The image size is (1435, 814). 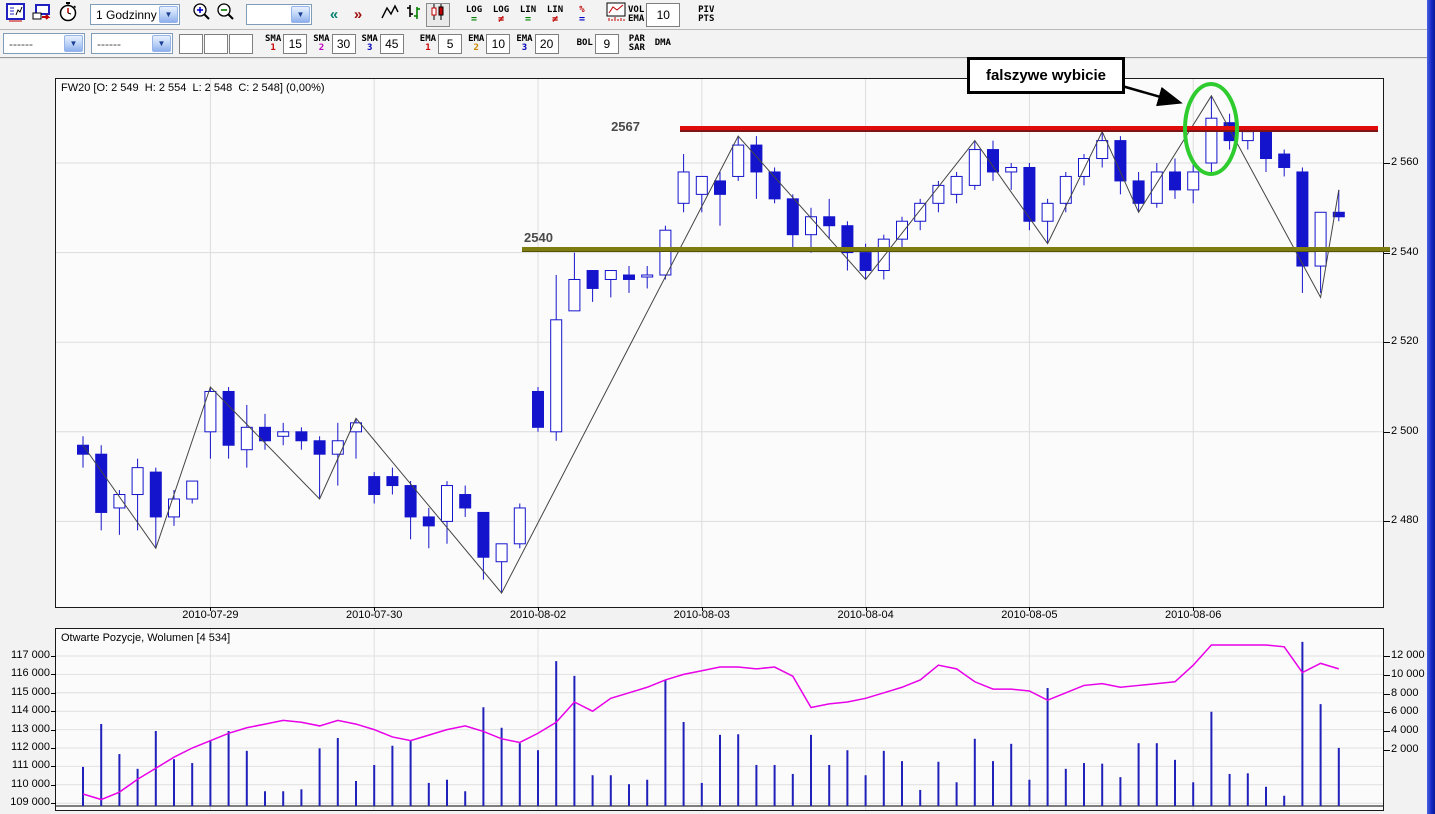 I want to click on dma-button: DMA, so click(x=663, y=44).